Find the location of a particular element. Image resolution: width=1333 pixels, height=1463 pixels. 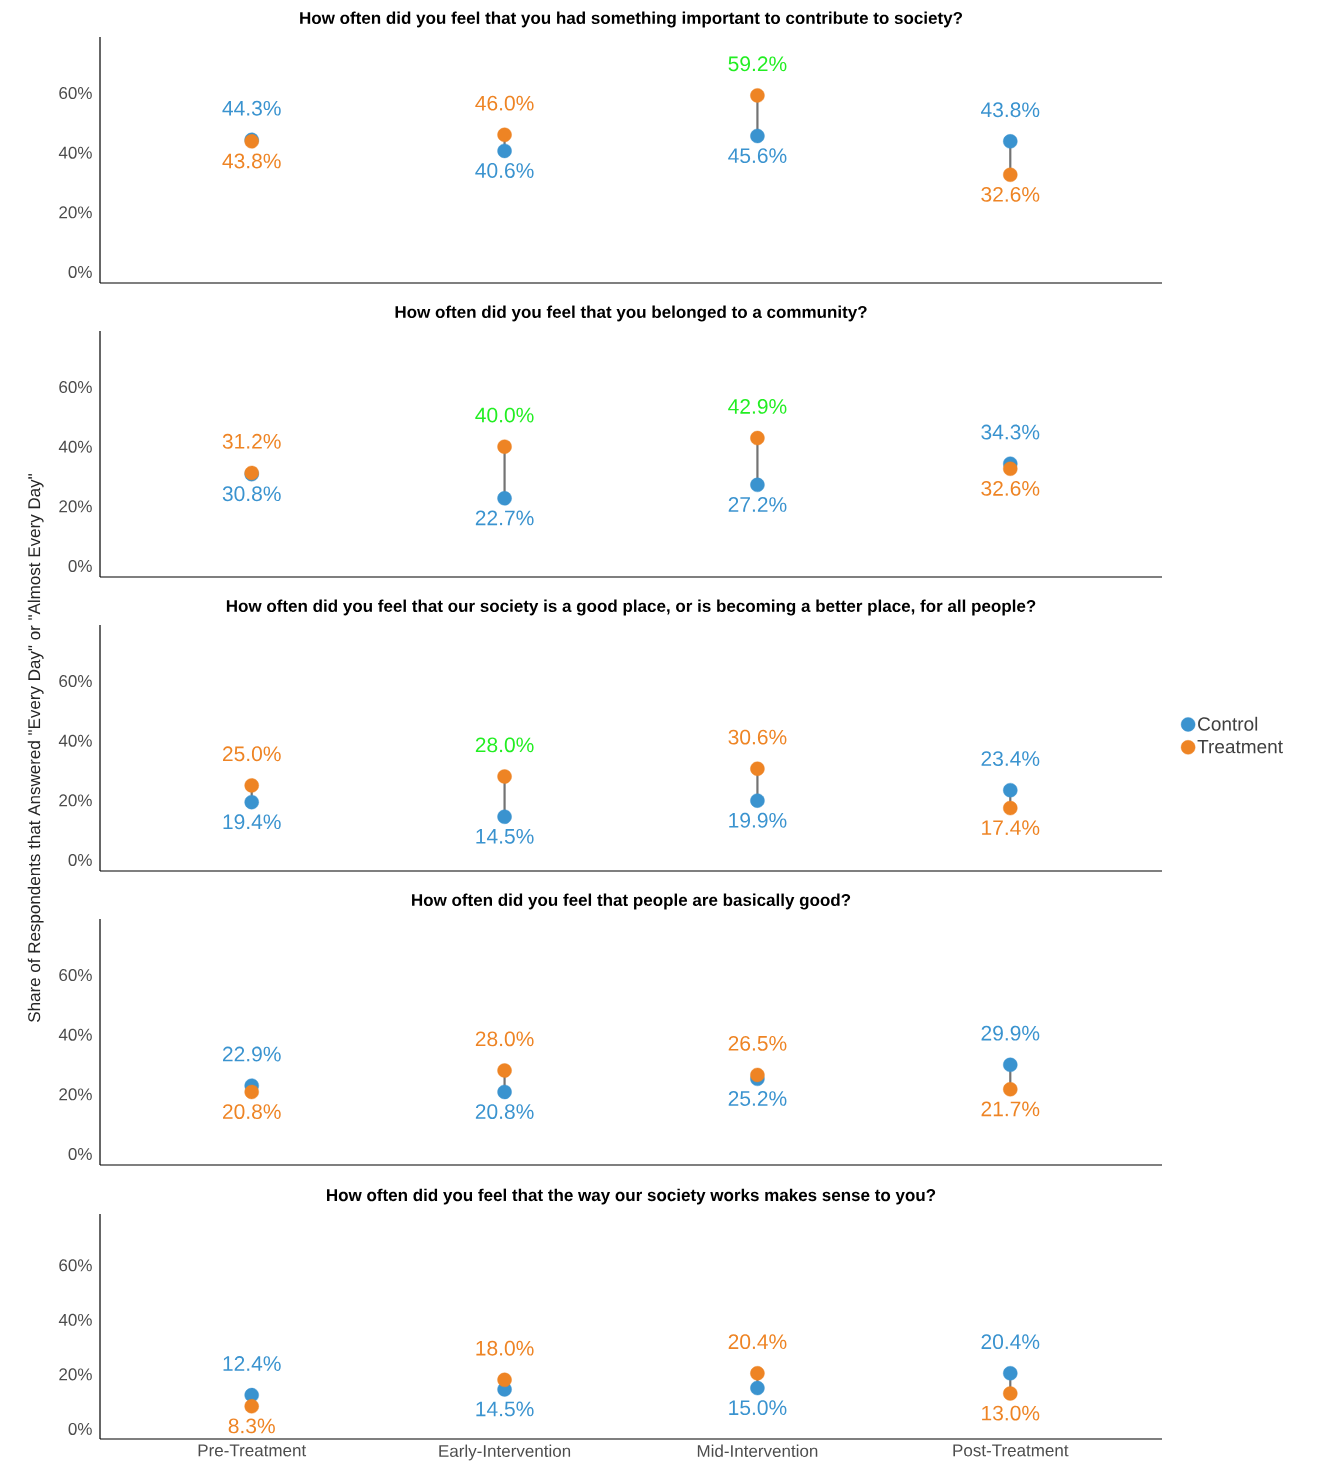

data-label: 12.4% is located at coordinates (252, 1363).